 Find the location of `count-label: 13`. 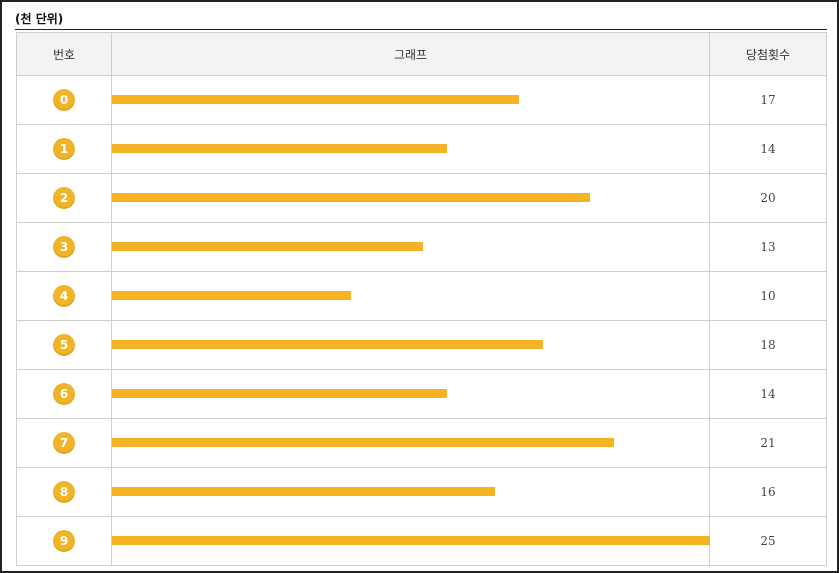

count-label: 13 is located at coordinates (768, 247).